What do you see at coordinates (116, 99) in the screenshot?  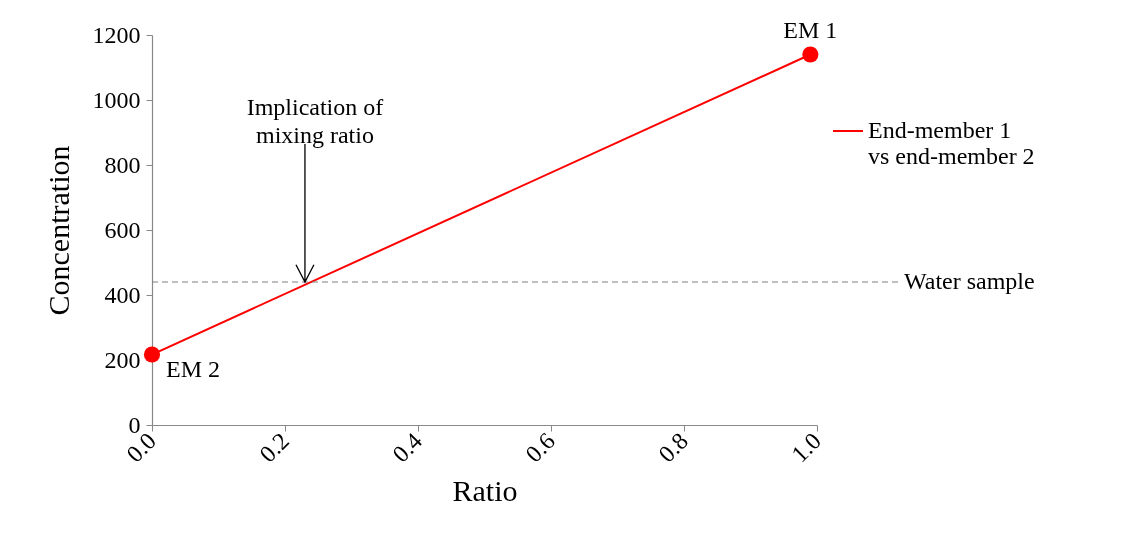 I see `y-tick-label: 1000` at bounding box center [116, 99].